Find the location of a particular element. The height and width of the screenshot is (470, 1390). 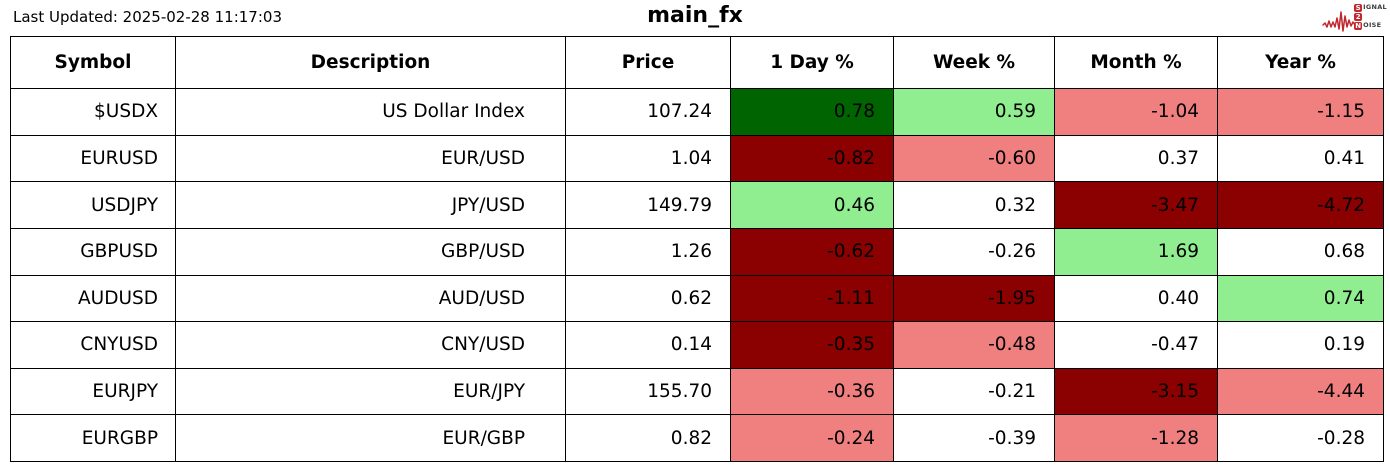

cell-price: 0.14 is located at coordinates (648, 345).